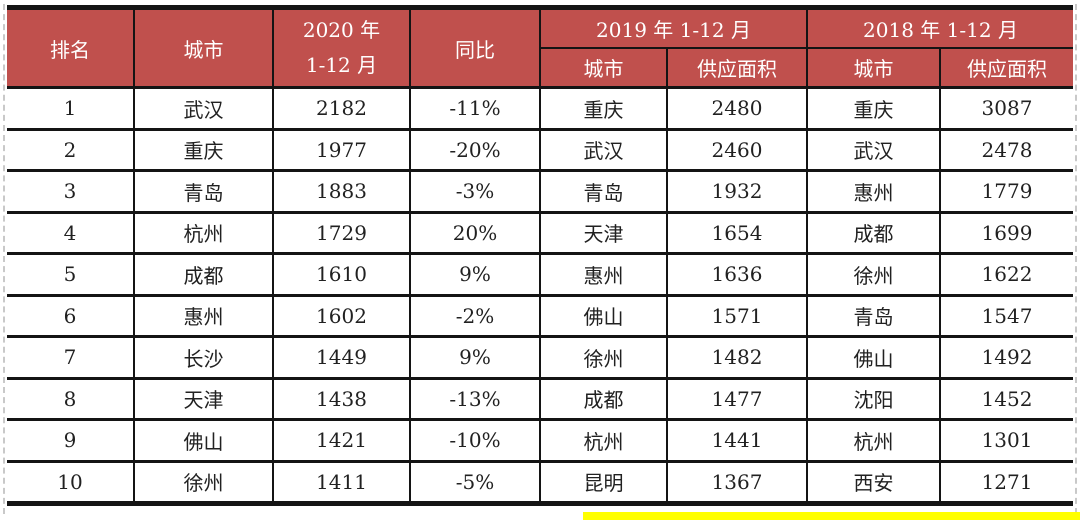 This screenshot has height=520, width=1080. What do you see at coordinates (203, 47) in the screenshot?
I see `header-city: 城市` at bounding box center [203, 47].